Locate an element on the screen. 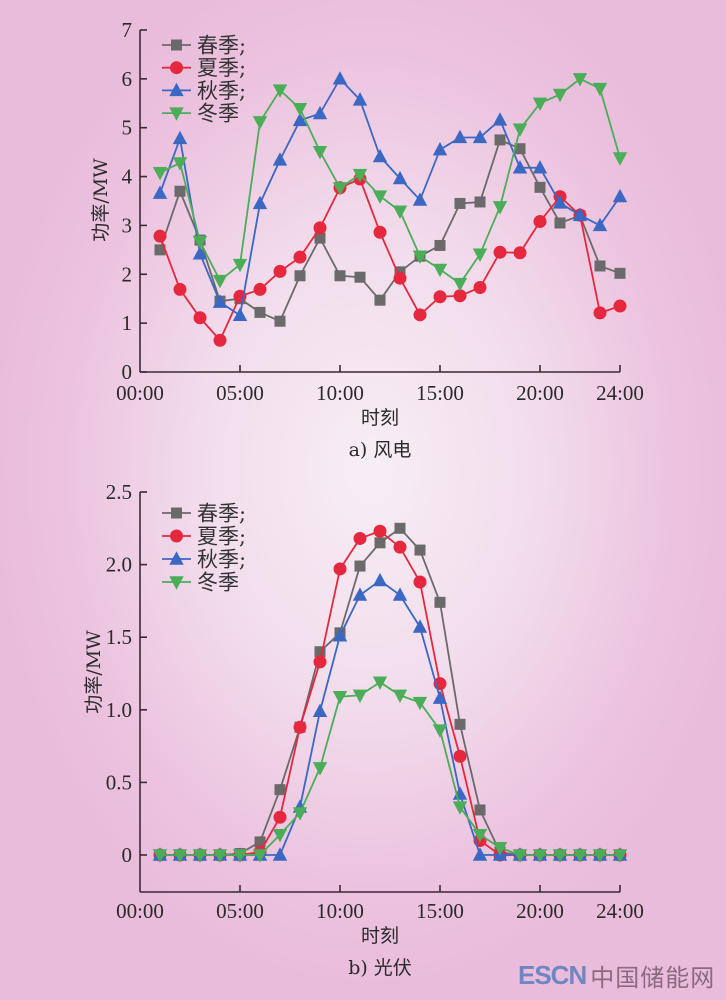 This screenshot has width=726, height=1000. x-tick-label: 24:00 is located at coordinates (620, 911).